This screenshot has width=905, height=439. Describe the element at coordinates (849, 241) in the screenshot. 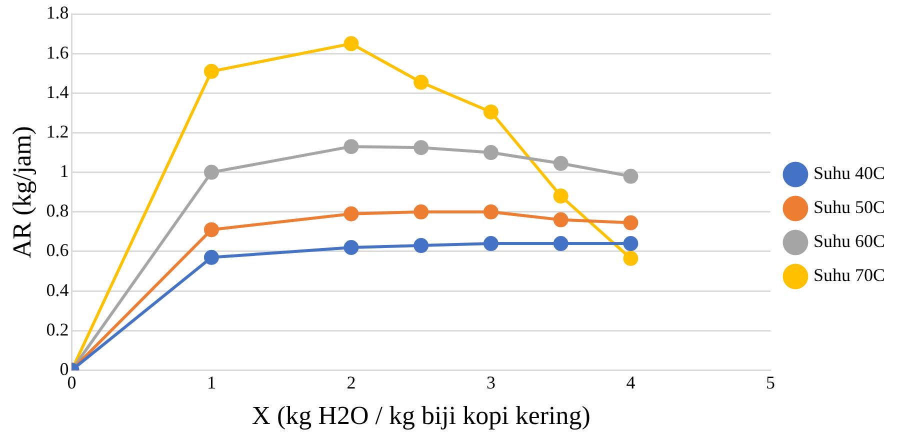

I see `legend-label: Suhu 60C` at that location.